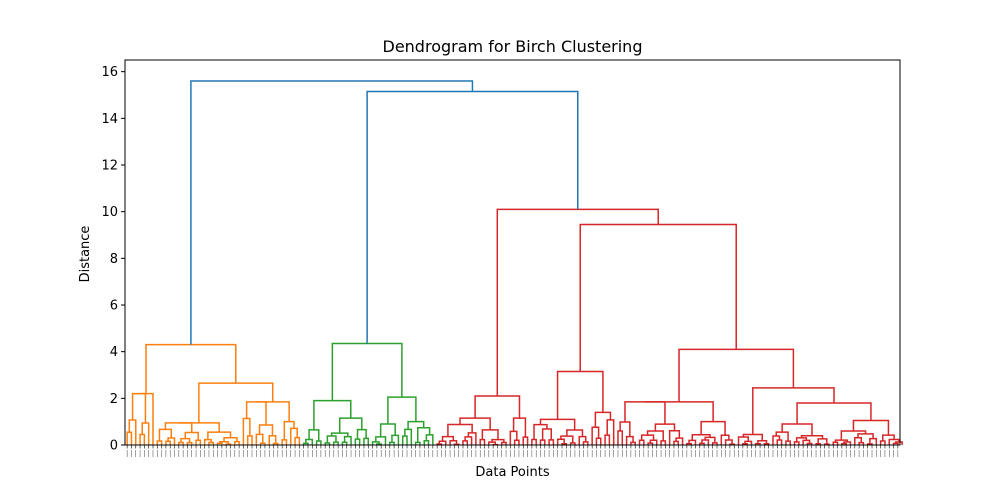  Describe the element at coordinates (512, 472) in the screenshot. I see `x-axis-label: Data Points` at that location.